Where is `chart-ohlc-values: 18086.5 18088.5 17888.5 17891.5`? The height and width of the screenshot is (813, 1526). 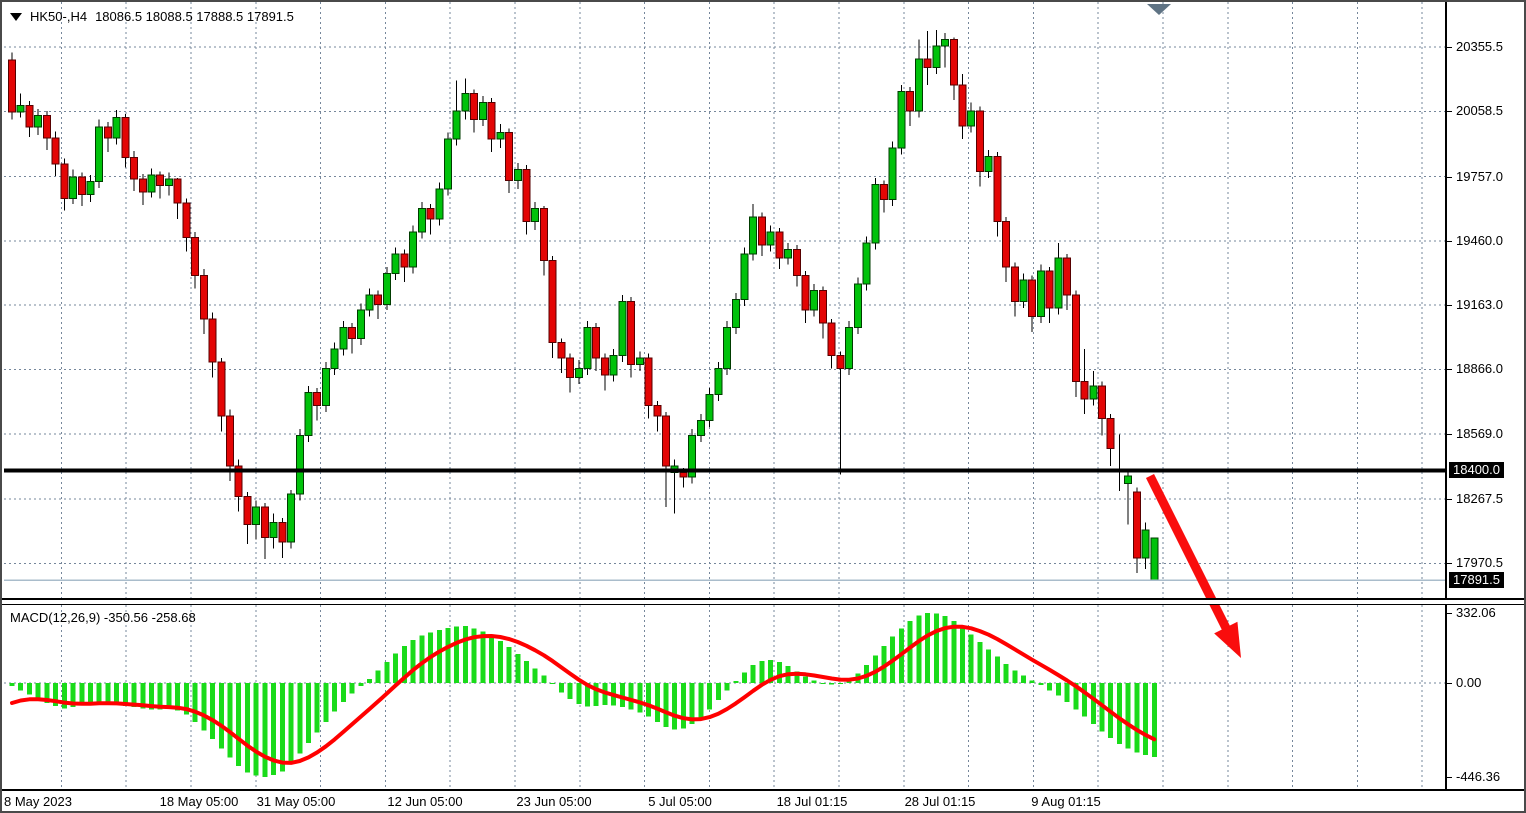 chart-ohlc-values: 18086.5 18088.5 17888.5 17891.5 is located at coordinates (194, 16).